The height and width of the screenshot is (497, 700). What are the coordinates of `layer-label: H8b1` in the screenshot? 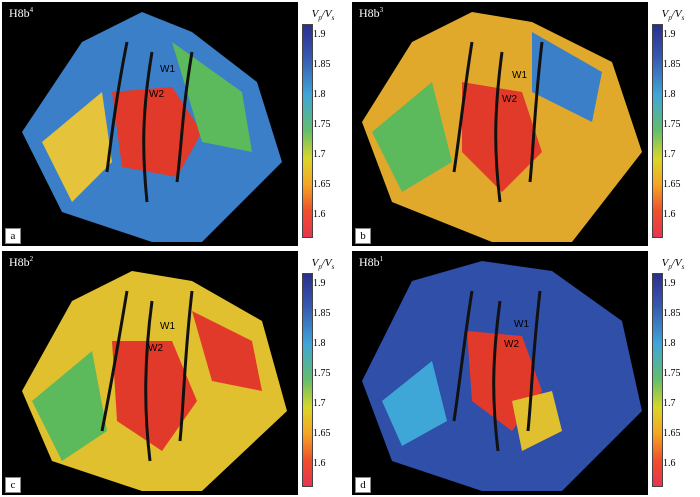 It's located at (371, 262).